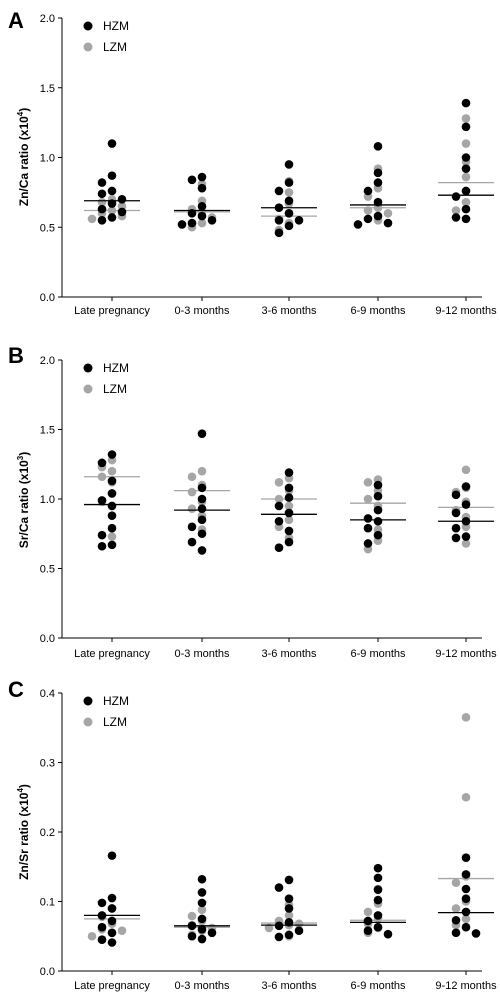  Describe the element at coordinates (47, 833) in the screenshot. I see `y-tick-label: 0.2` at that location.